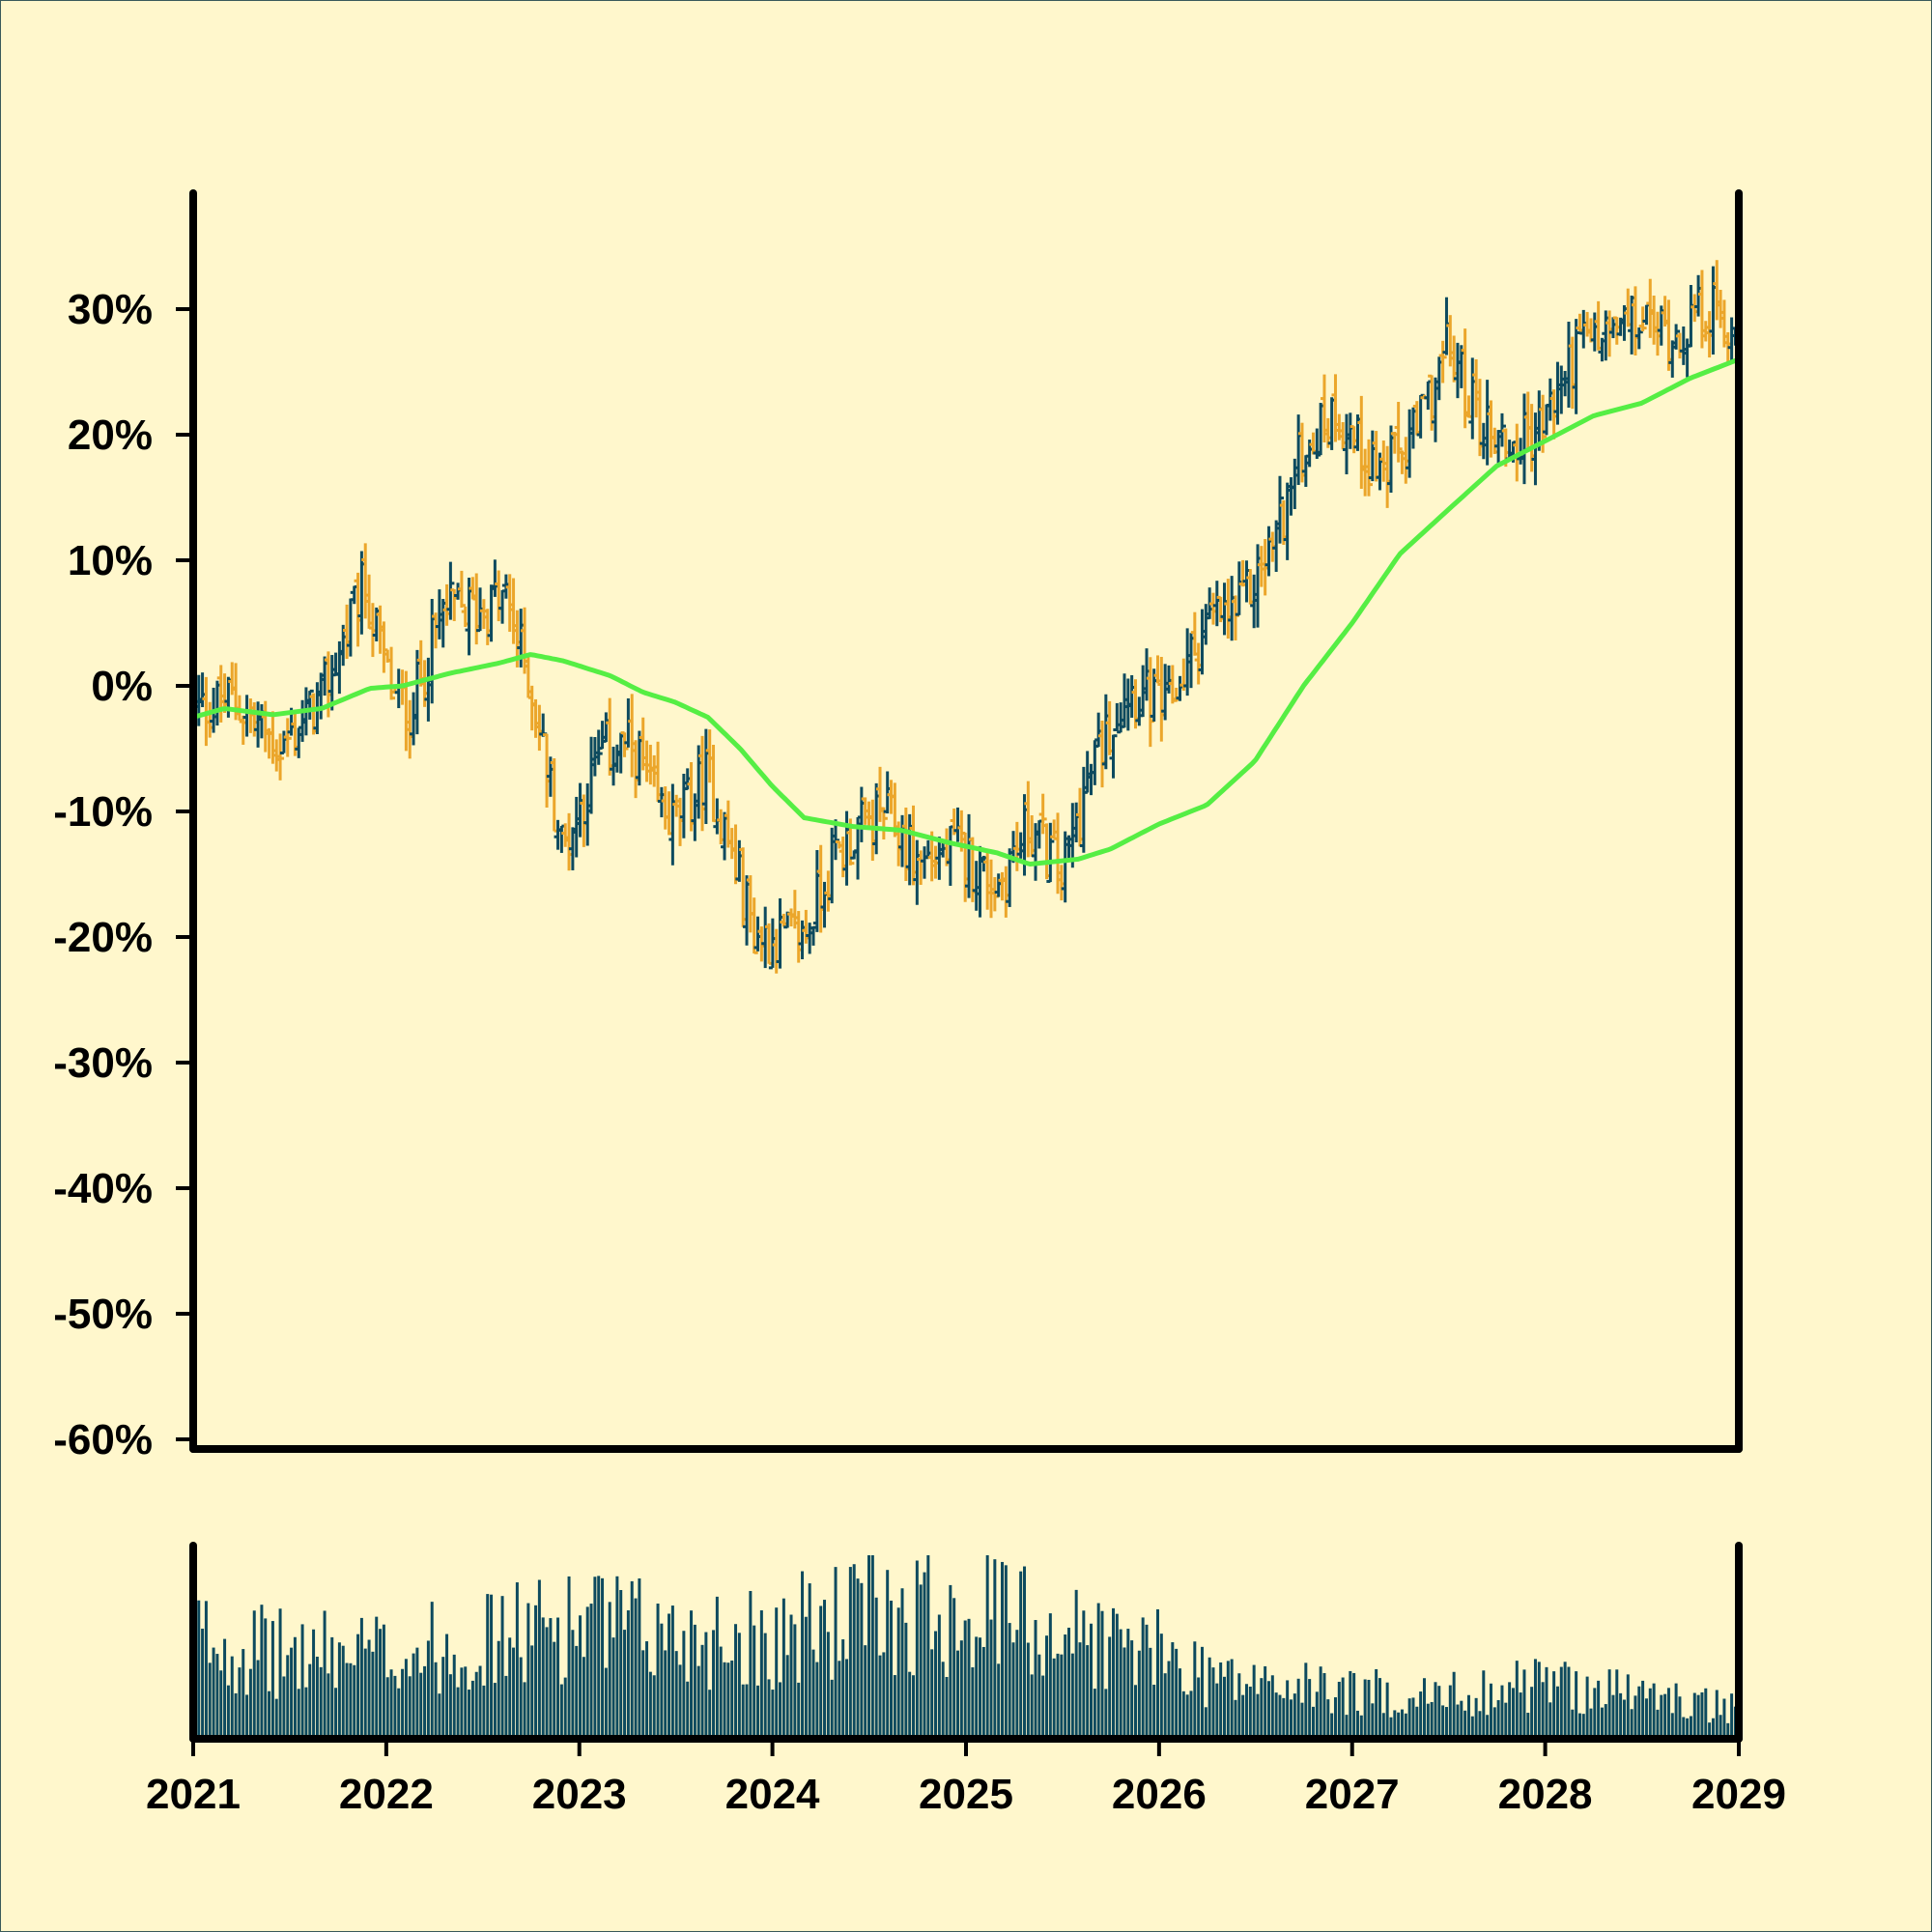 The image size is (1932, 1932). Describe the element at coordinates (966, 1794) in the screenshot. I see `time-tick-label: 2025` at that location.